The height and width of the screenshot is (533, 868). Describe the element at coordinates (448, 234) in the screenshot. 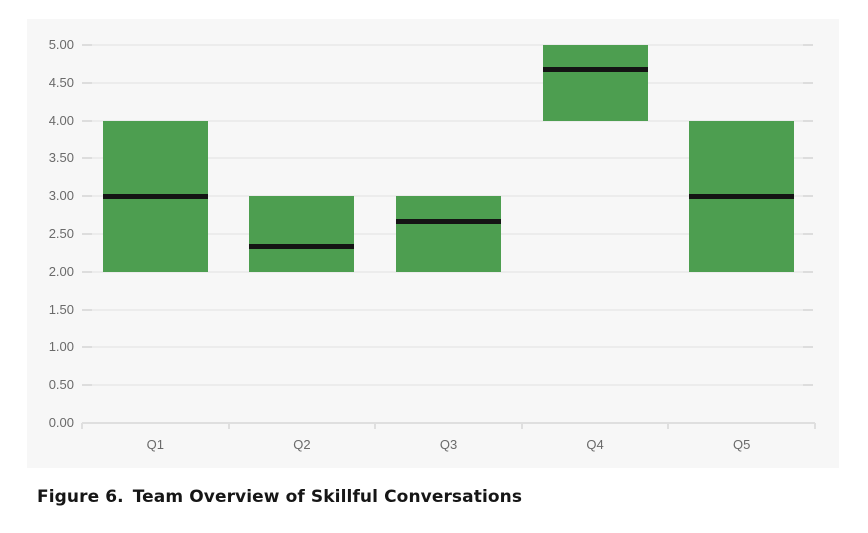

I see `range-bar-q3` at that location.